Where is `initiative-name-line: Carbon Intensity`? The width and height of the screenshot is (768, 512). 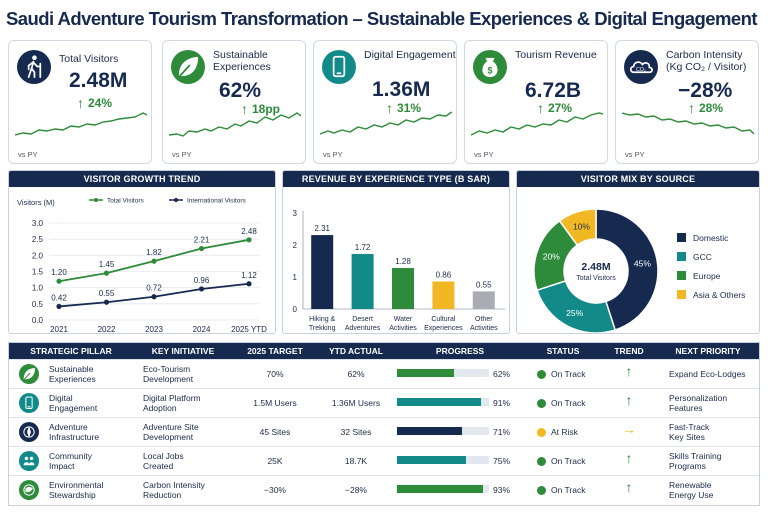
initiative-name-line: Carbon Intensity is located at coordinates (174, 485).